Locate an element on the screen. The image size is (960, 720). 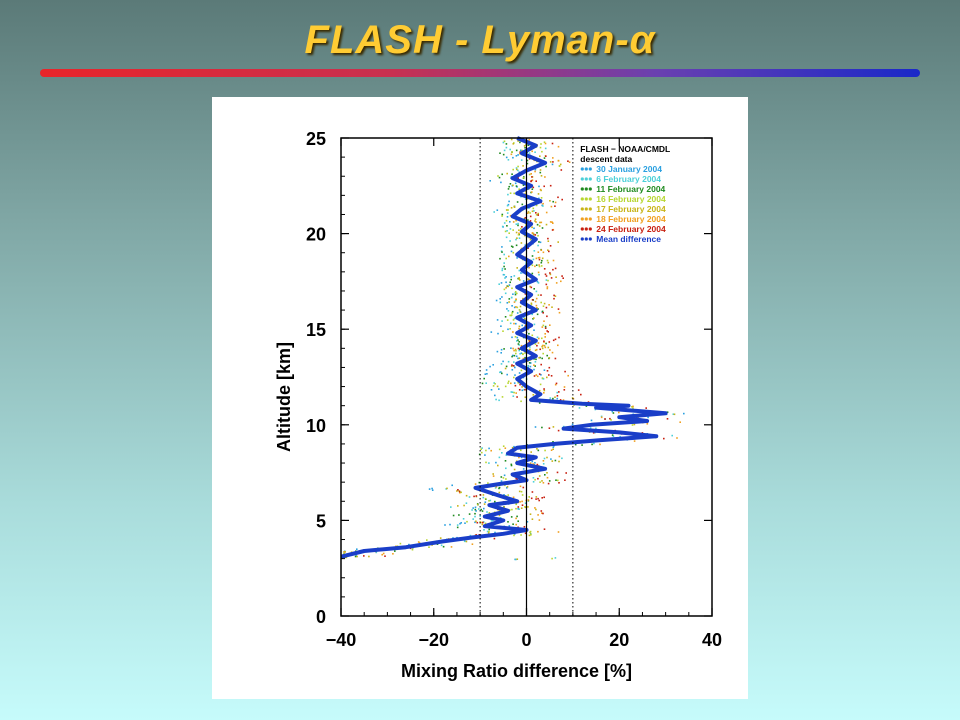
title-divider is located at coordinates (480, 73).